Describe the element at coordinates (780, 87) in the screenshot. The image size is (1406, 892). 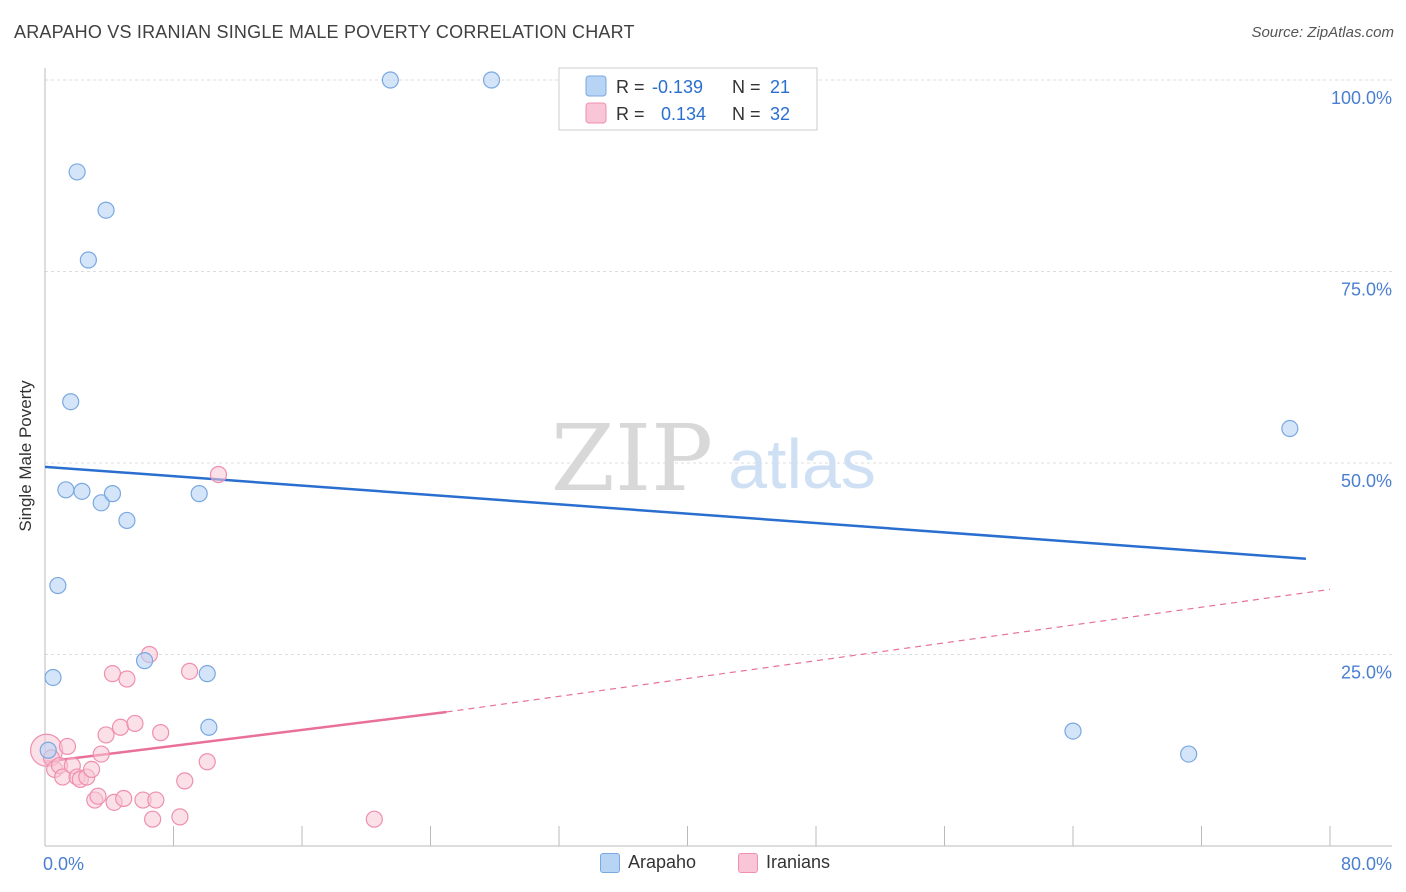
I see `legend-n-value-arapaho: 21` at that location.